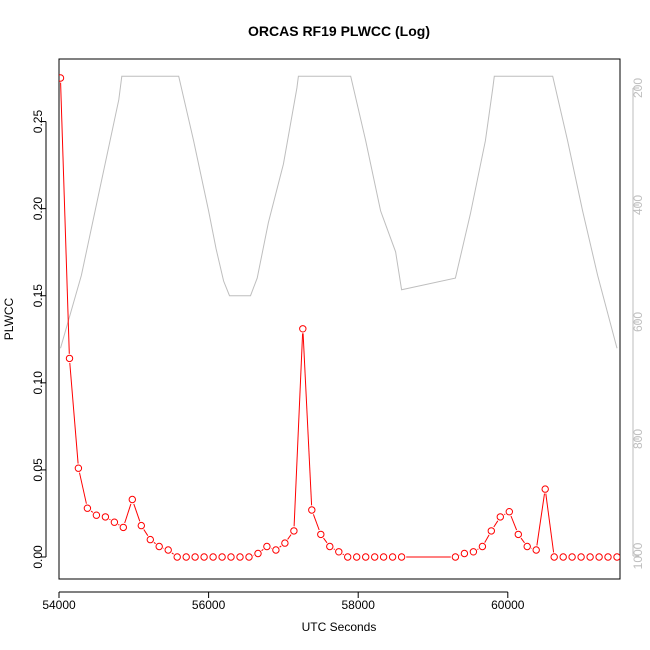  What do you see at coordinates (209, 605) in the screenshot?
I see `x-tick-label: 56000` at bounding box center [209, 605].